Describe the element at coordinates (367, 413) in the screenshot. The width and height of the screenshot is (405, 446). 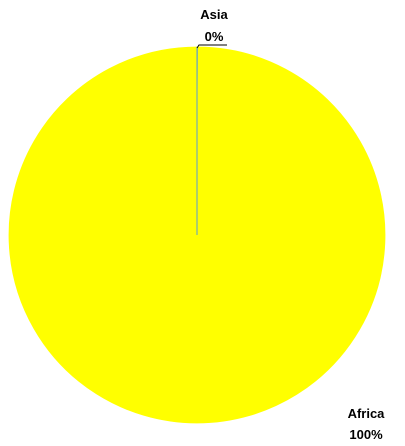
I see `slice-label-africa-name: Africa` at that location.